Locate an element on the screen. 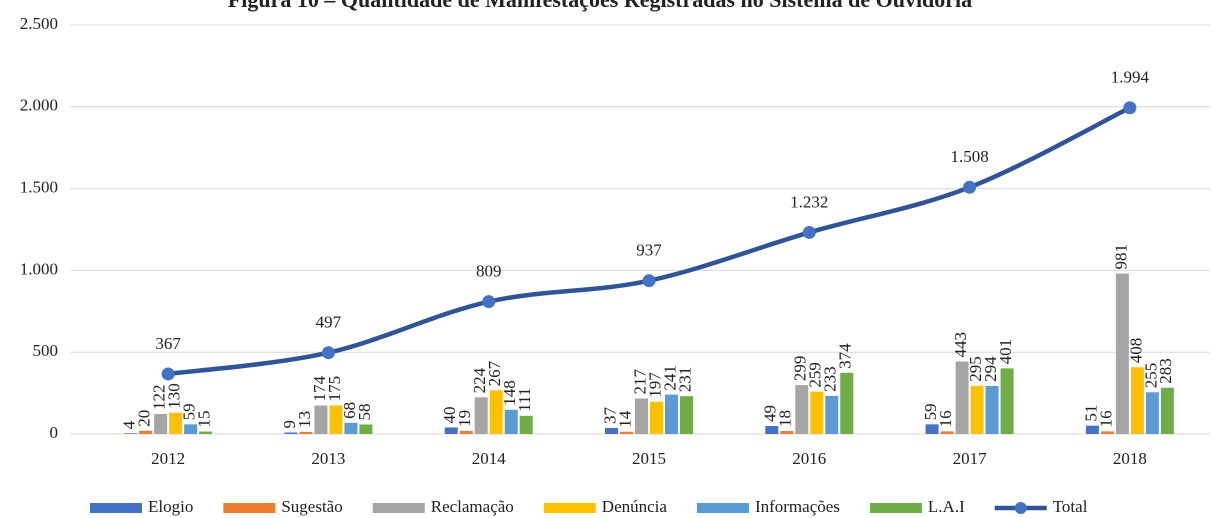 This screenshot has width=1212, height=518. data-label: 175 is located at coordinates (334, 389).